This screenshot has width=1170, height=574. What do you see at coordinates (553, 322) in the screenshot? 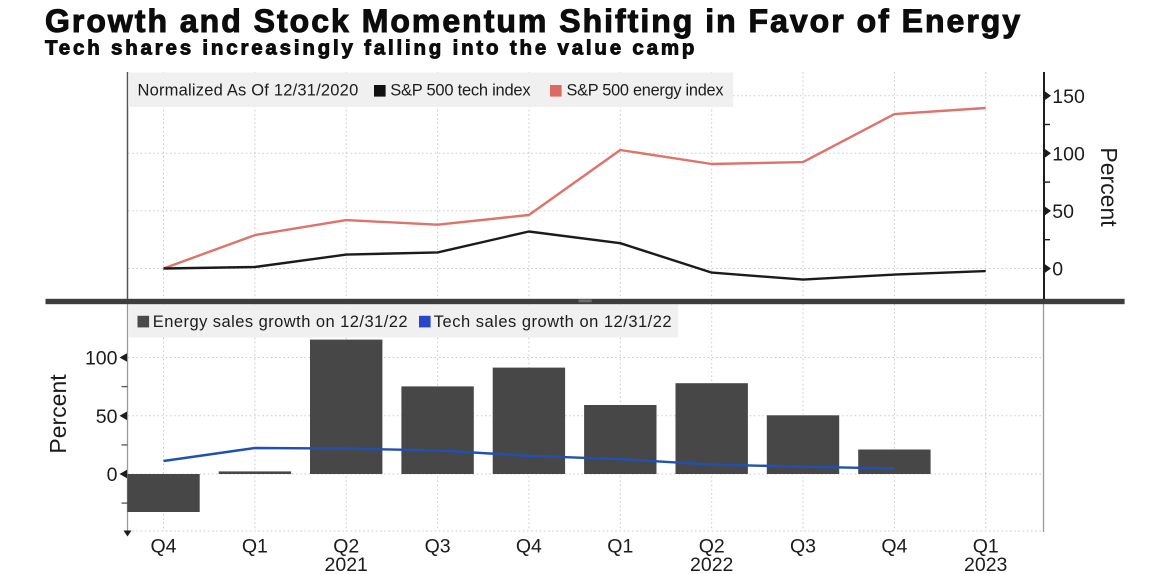
I see `svg-text: Tech sales growth on 12/31/22` at bounding box center [553, 322].